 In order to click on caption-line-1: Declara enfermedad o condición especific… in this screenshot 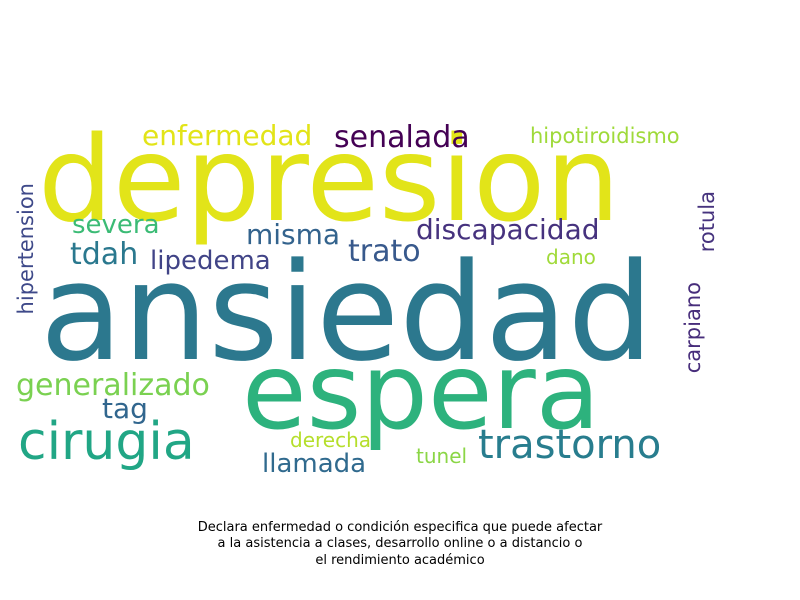, I will do `click(400, 527)`.